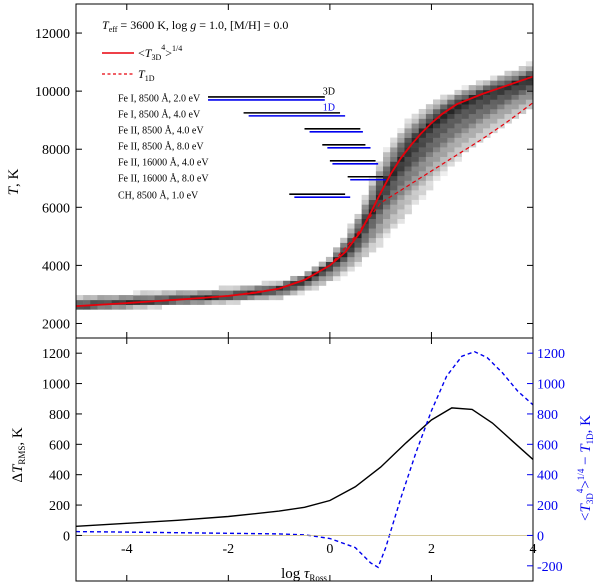 The width and height of the screenshot is (600, 586). I want to click on top-y-tick-label: 10000, so click(52, 92).